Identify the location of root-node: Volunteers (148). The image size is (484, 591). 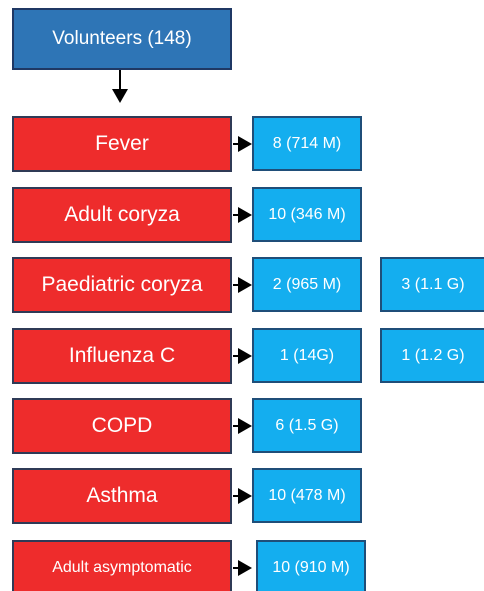
(122, 39).